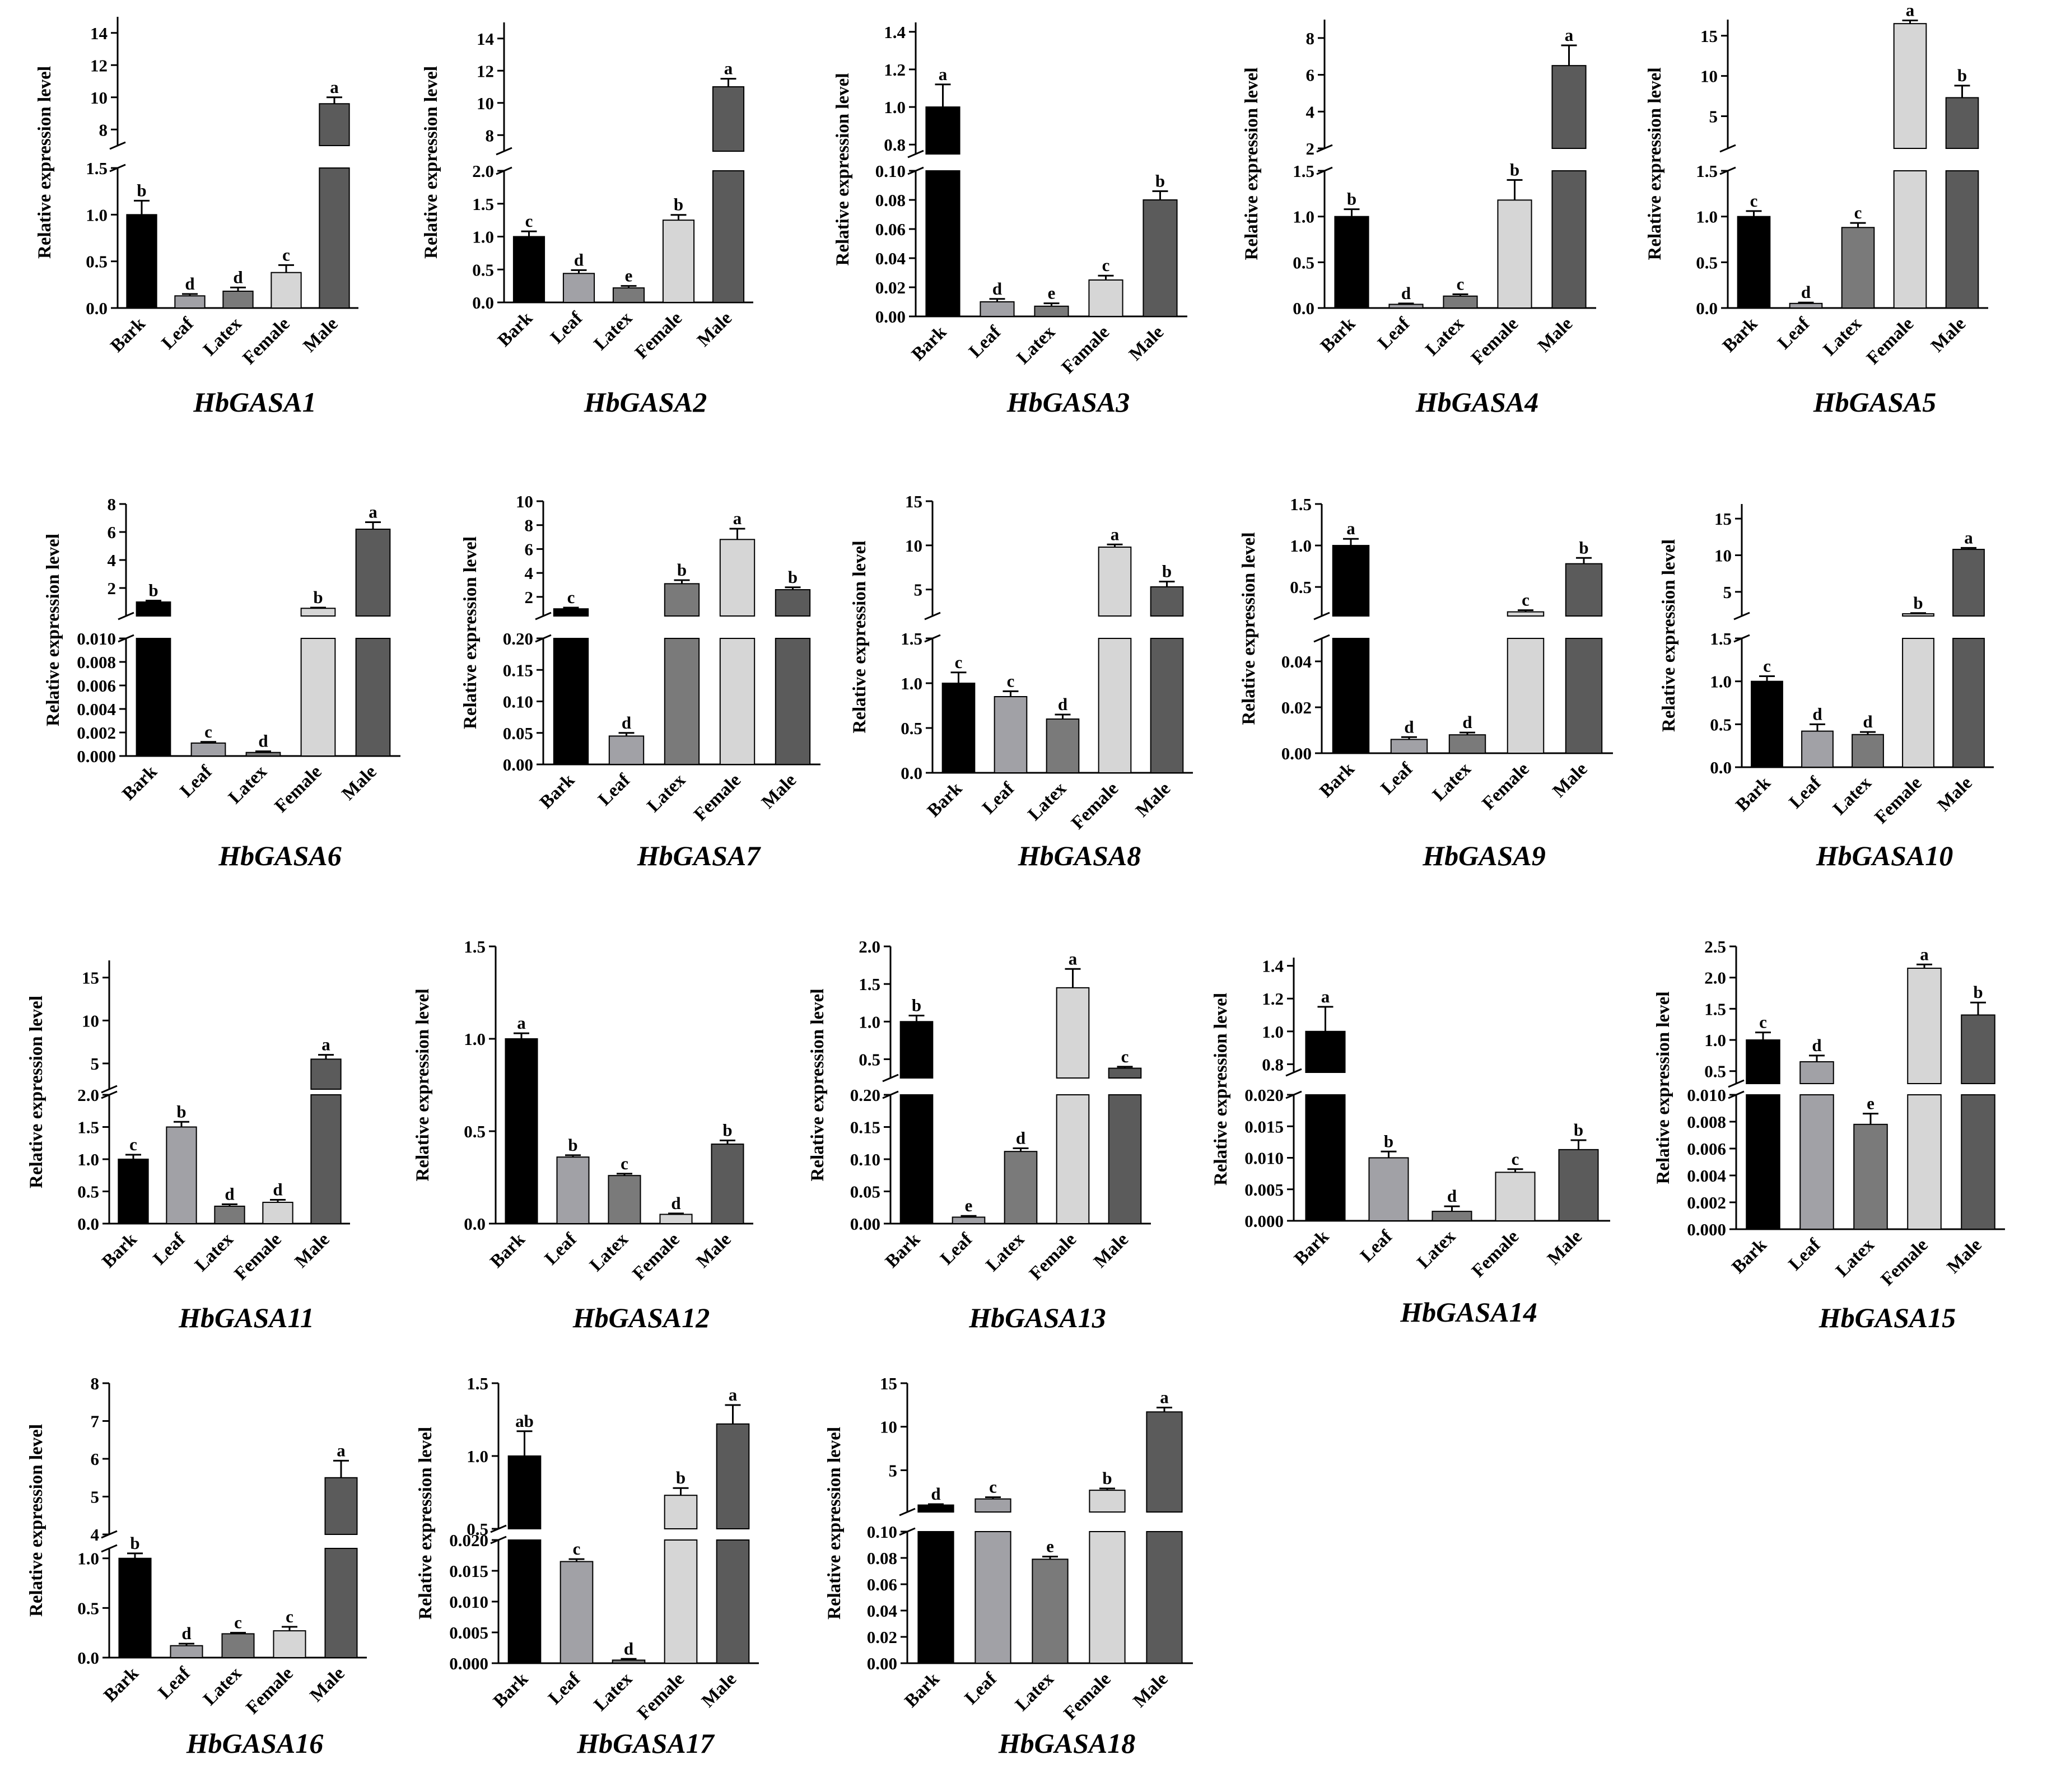 The image size is (2047, 1792). I want to click on bar-female-lower, so click(681, 1602).